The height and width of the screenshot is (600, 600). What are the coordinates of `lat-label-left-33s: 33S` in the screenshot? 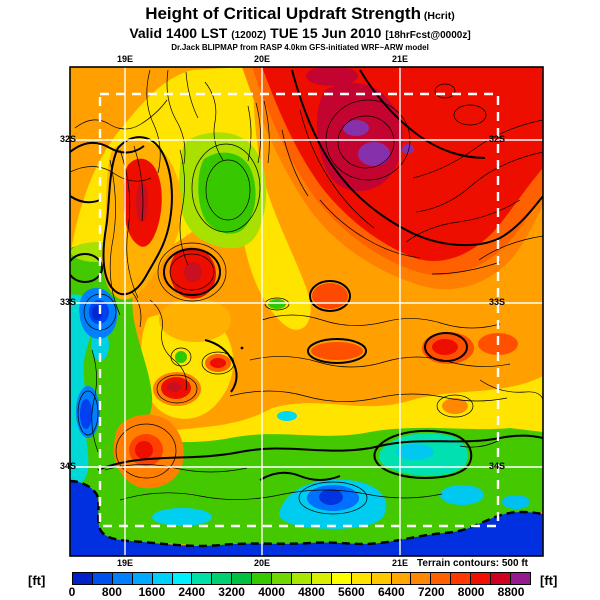 It's located at (67, 302).